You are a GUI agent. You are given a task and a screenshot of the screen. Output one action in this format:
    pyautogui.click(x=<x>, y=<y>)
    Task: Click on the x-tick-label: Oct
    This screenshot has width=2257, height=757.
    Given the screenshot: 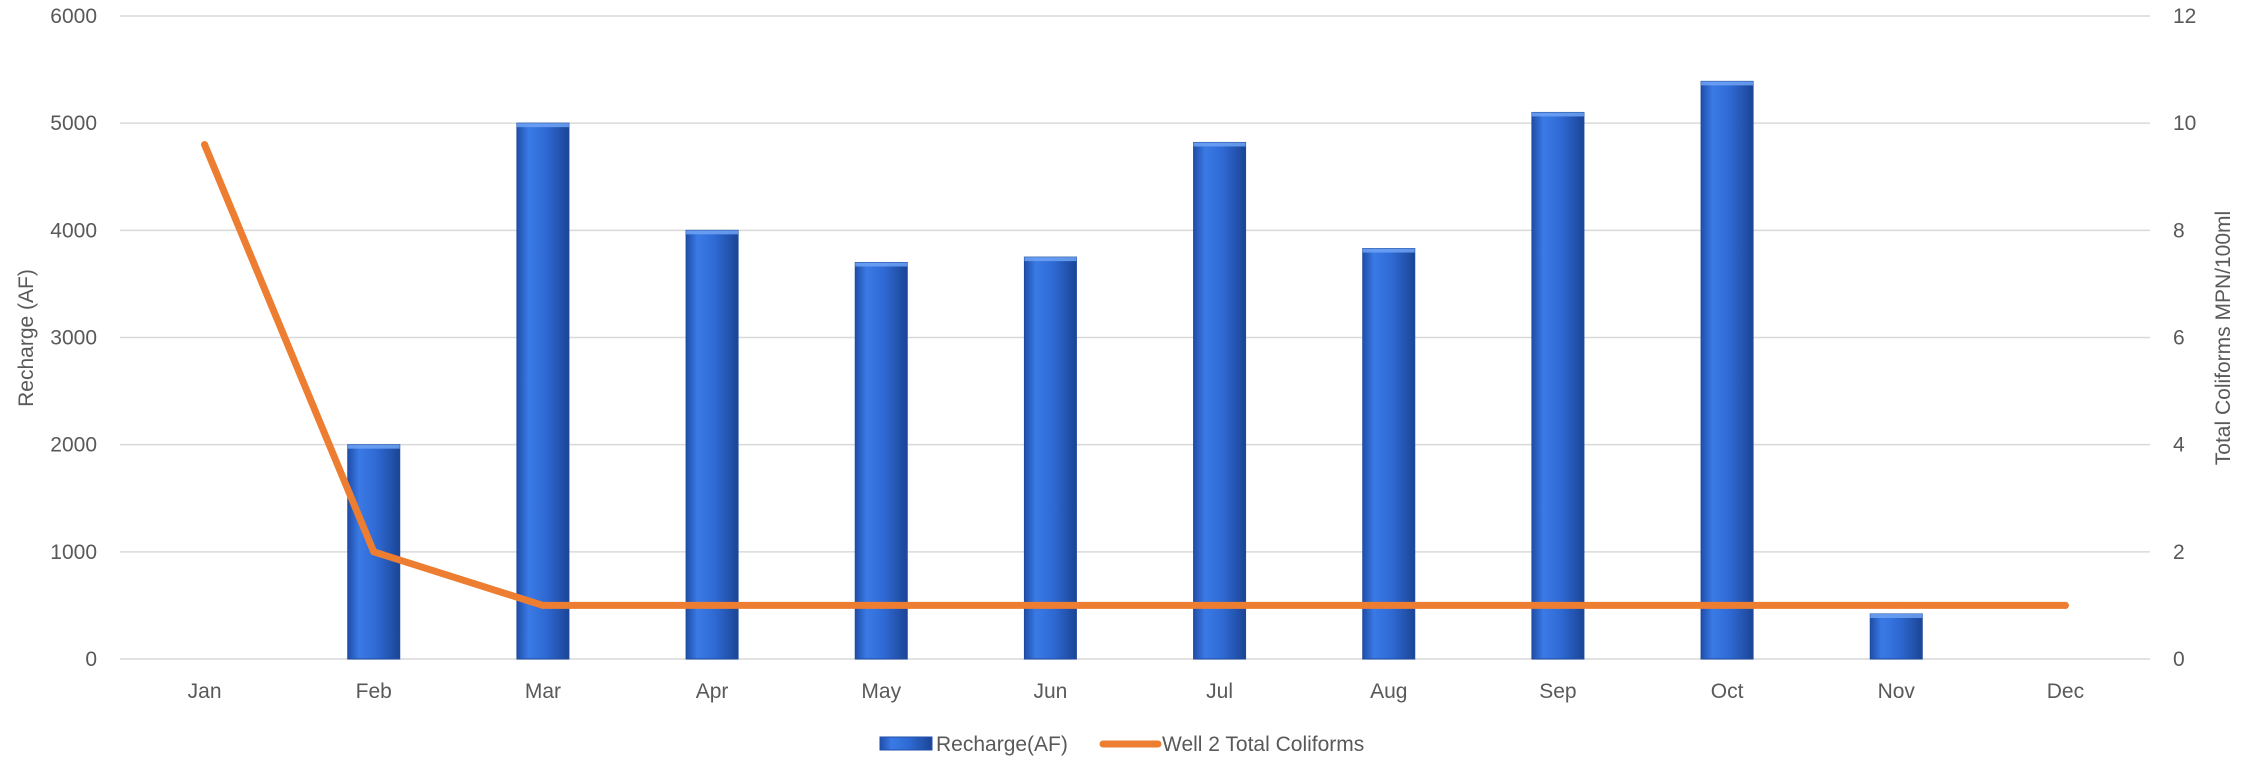 What is the action you would take?
    pyautogui.click(x=1727, y=691)
    